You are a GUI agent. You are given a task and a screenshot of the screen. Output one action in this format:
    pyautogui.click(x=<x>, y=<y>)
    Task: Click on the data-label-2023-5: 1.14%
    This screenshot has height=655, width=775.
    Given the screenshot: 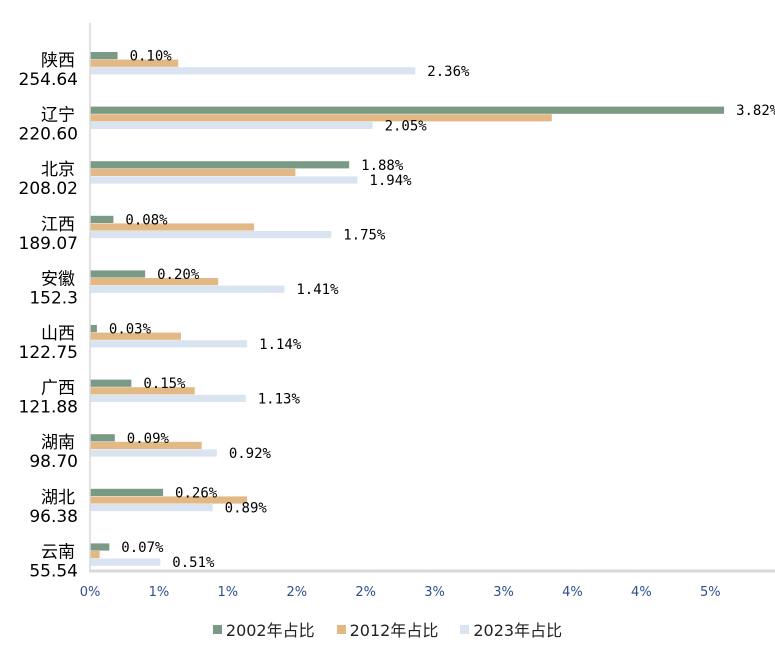 What is the action you would take?
    pyautogui.click(x=280, y=345)
    